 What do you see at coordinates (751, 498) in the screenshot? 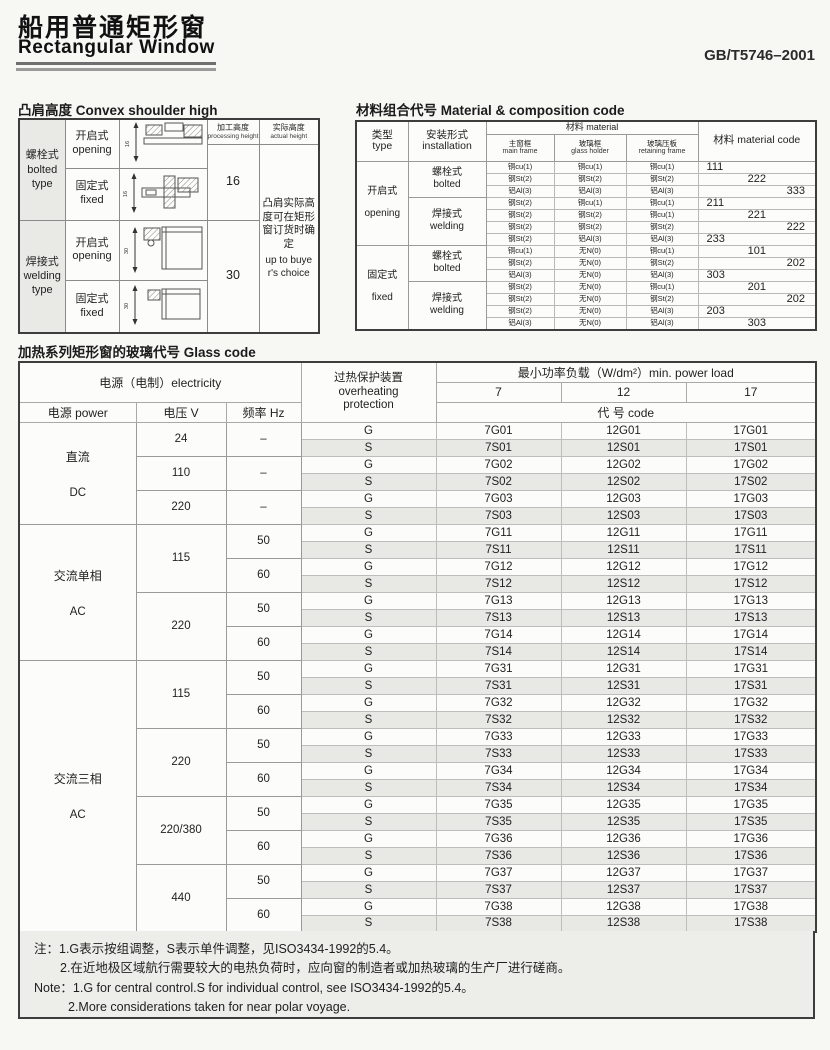
I see `code-17-cell: 17G03` at bounding box center [751, 498].